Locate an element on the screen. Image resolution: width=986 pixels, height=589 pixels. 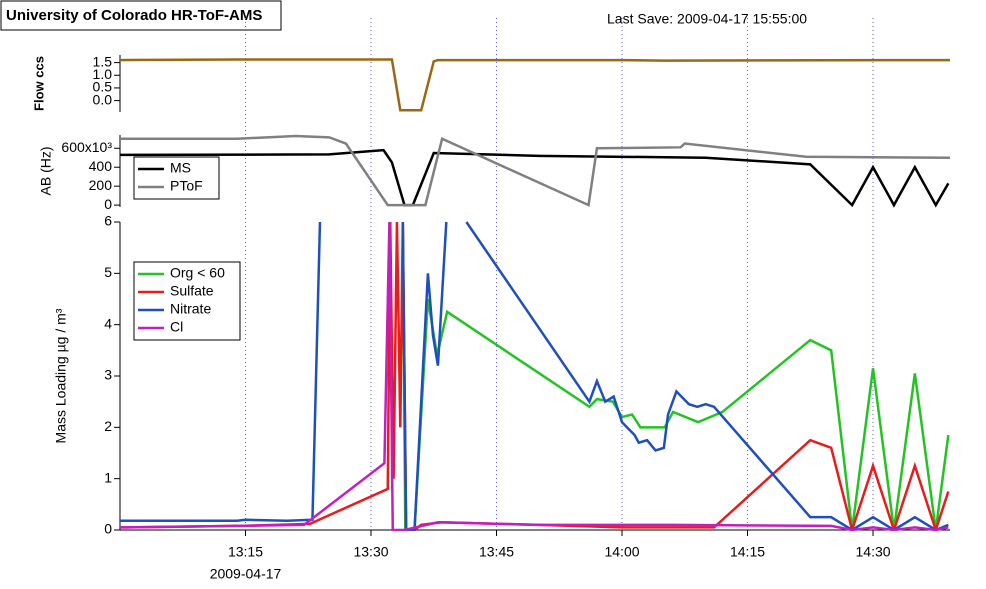
x-tick-label: 13:15 is located at coordinates (245, 552).